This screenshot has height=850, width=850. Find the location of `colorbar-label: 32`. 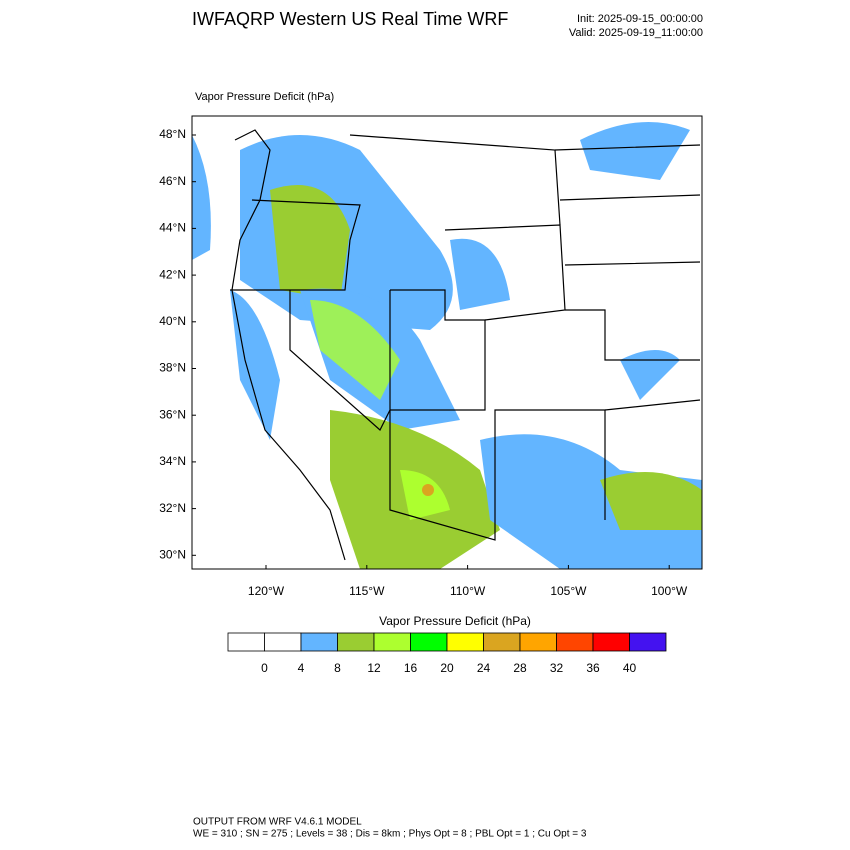

colorbar-label: 32 is located at coordinates (557, 668).